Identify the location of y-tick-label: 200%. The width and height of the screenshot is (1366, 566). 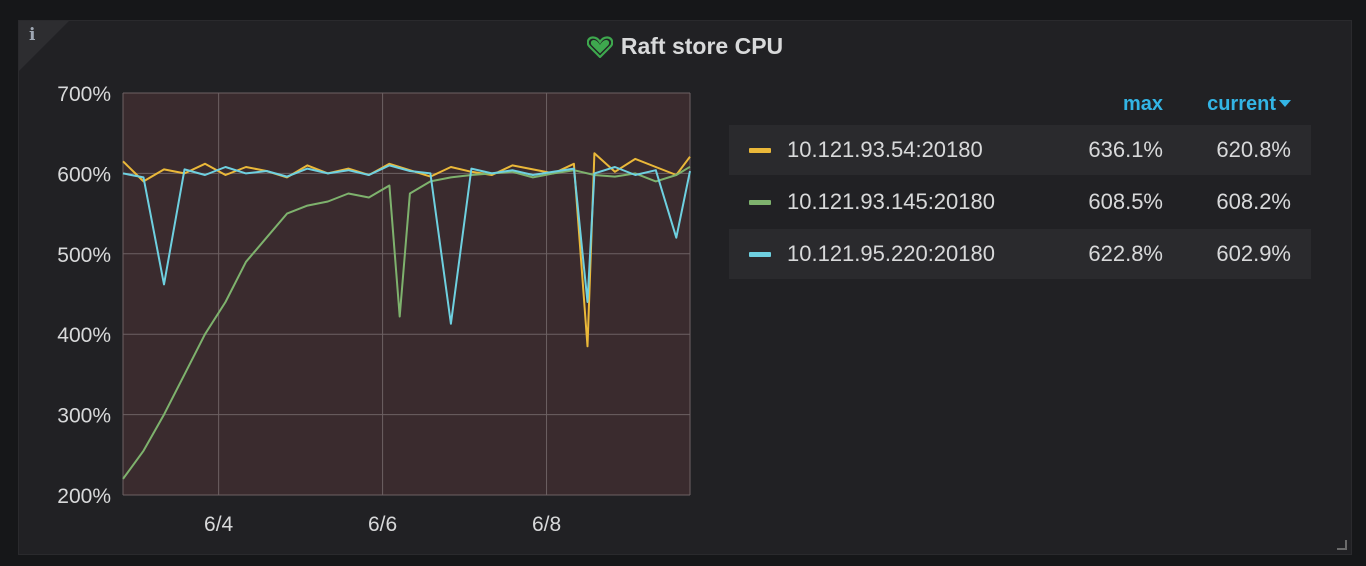
(84, 496).